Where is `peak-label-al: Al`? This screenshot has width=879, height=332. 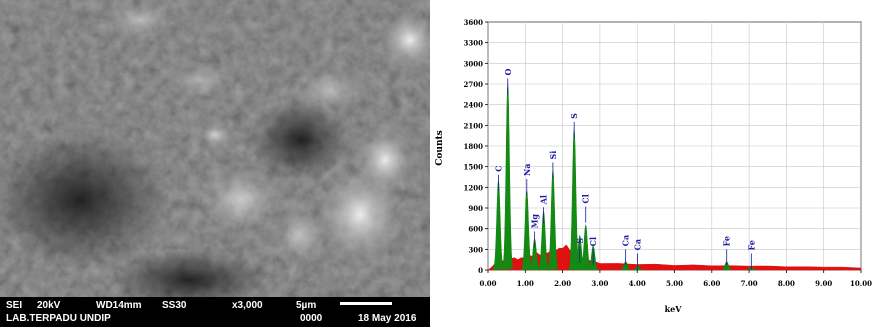
peak-label-al: Al is located at coordinates (544, 200).